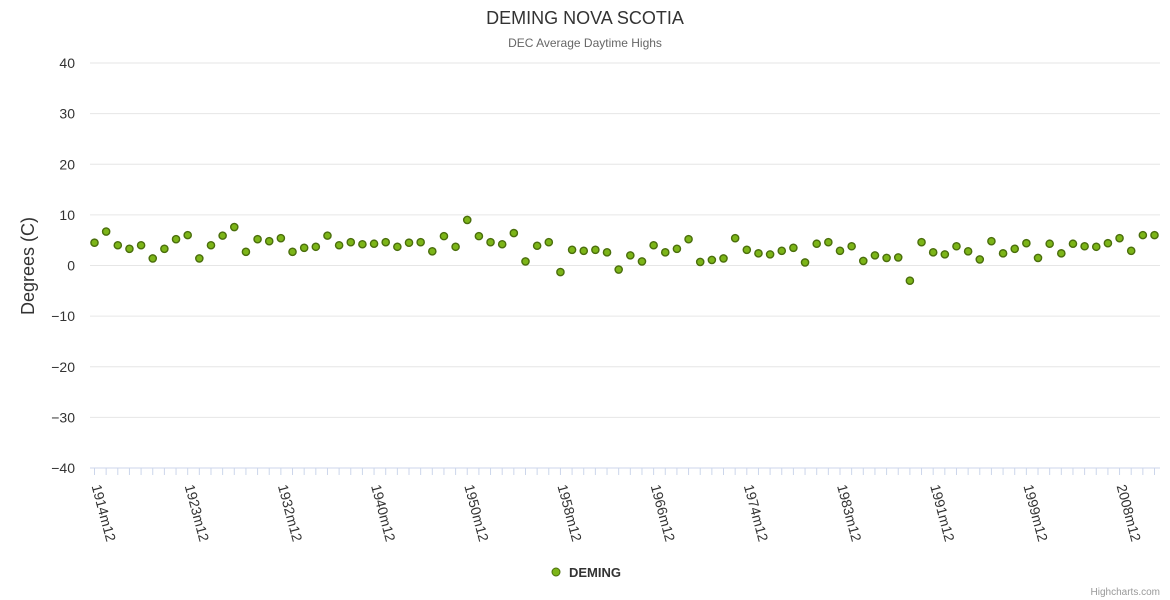 The image size is (1170, 600). I want to click on legend-item-deming: DEMING, so click(586, 572).